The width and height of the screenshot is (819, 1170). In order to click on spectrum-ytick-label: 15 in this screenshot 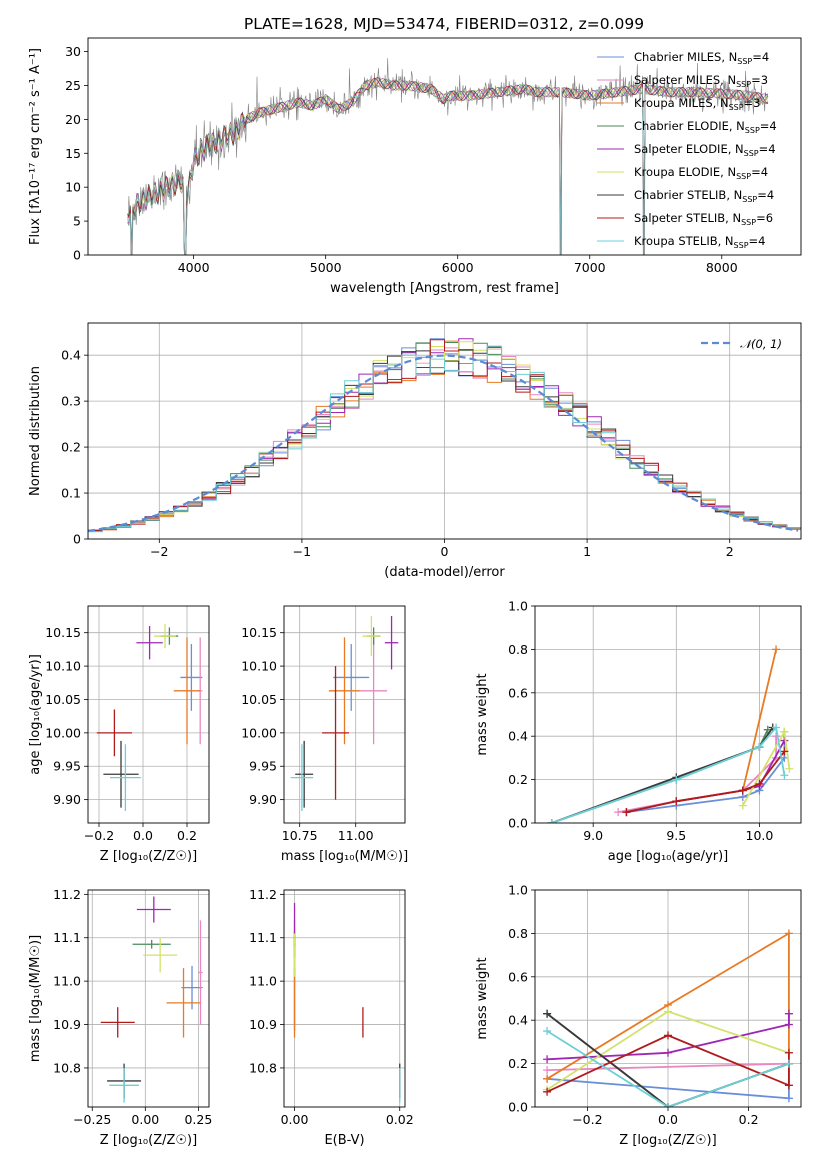, I will do `click(73, 153)`.